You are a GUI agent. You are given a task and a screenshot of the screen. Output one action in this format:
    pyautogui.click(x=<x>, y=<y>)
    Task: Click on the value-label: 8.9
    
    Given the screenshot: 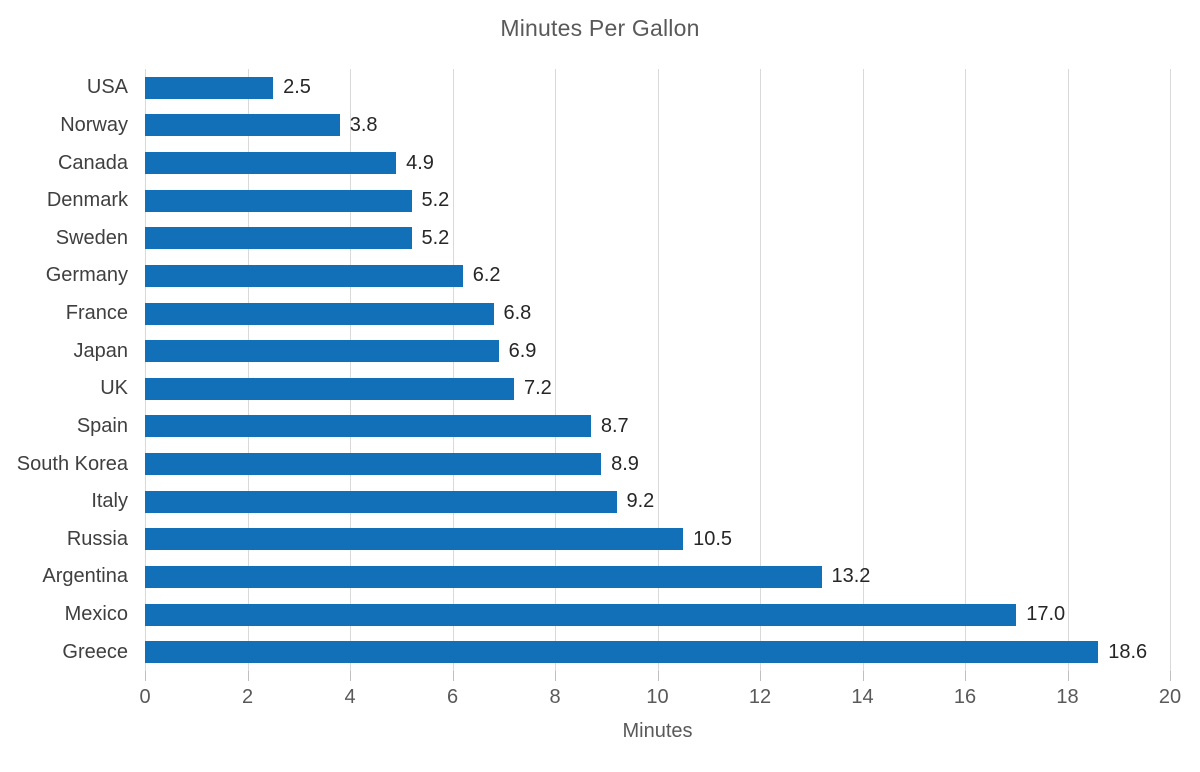 What is the action you would take?
    pyautogui.click(x=625, y=463)
    